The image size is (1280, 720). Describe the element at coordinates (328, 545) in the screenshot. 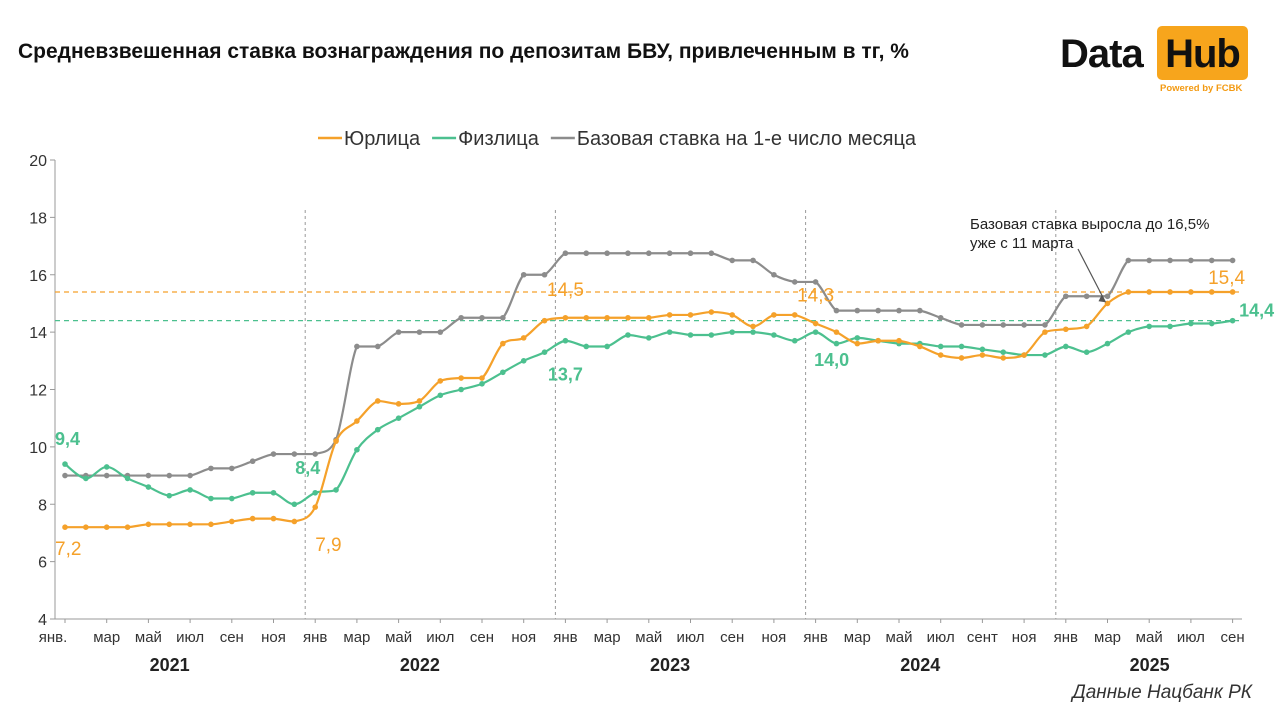

I see `data-label: 7,9` at that location.